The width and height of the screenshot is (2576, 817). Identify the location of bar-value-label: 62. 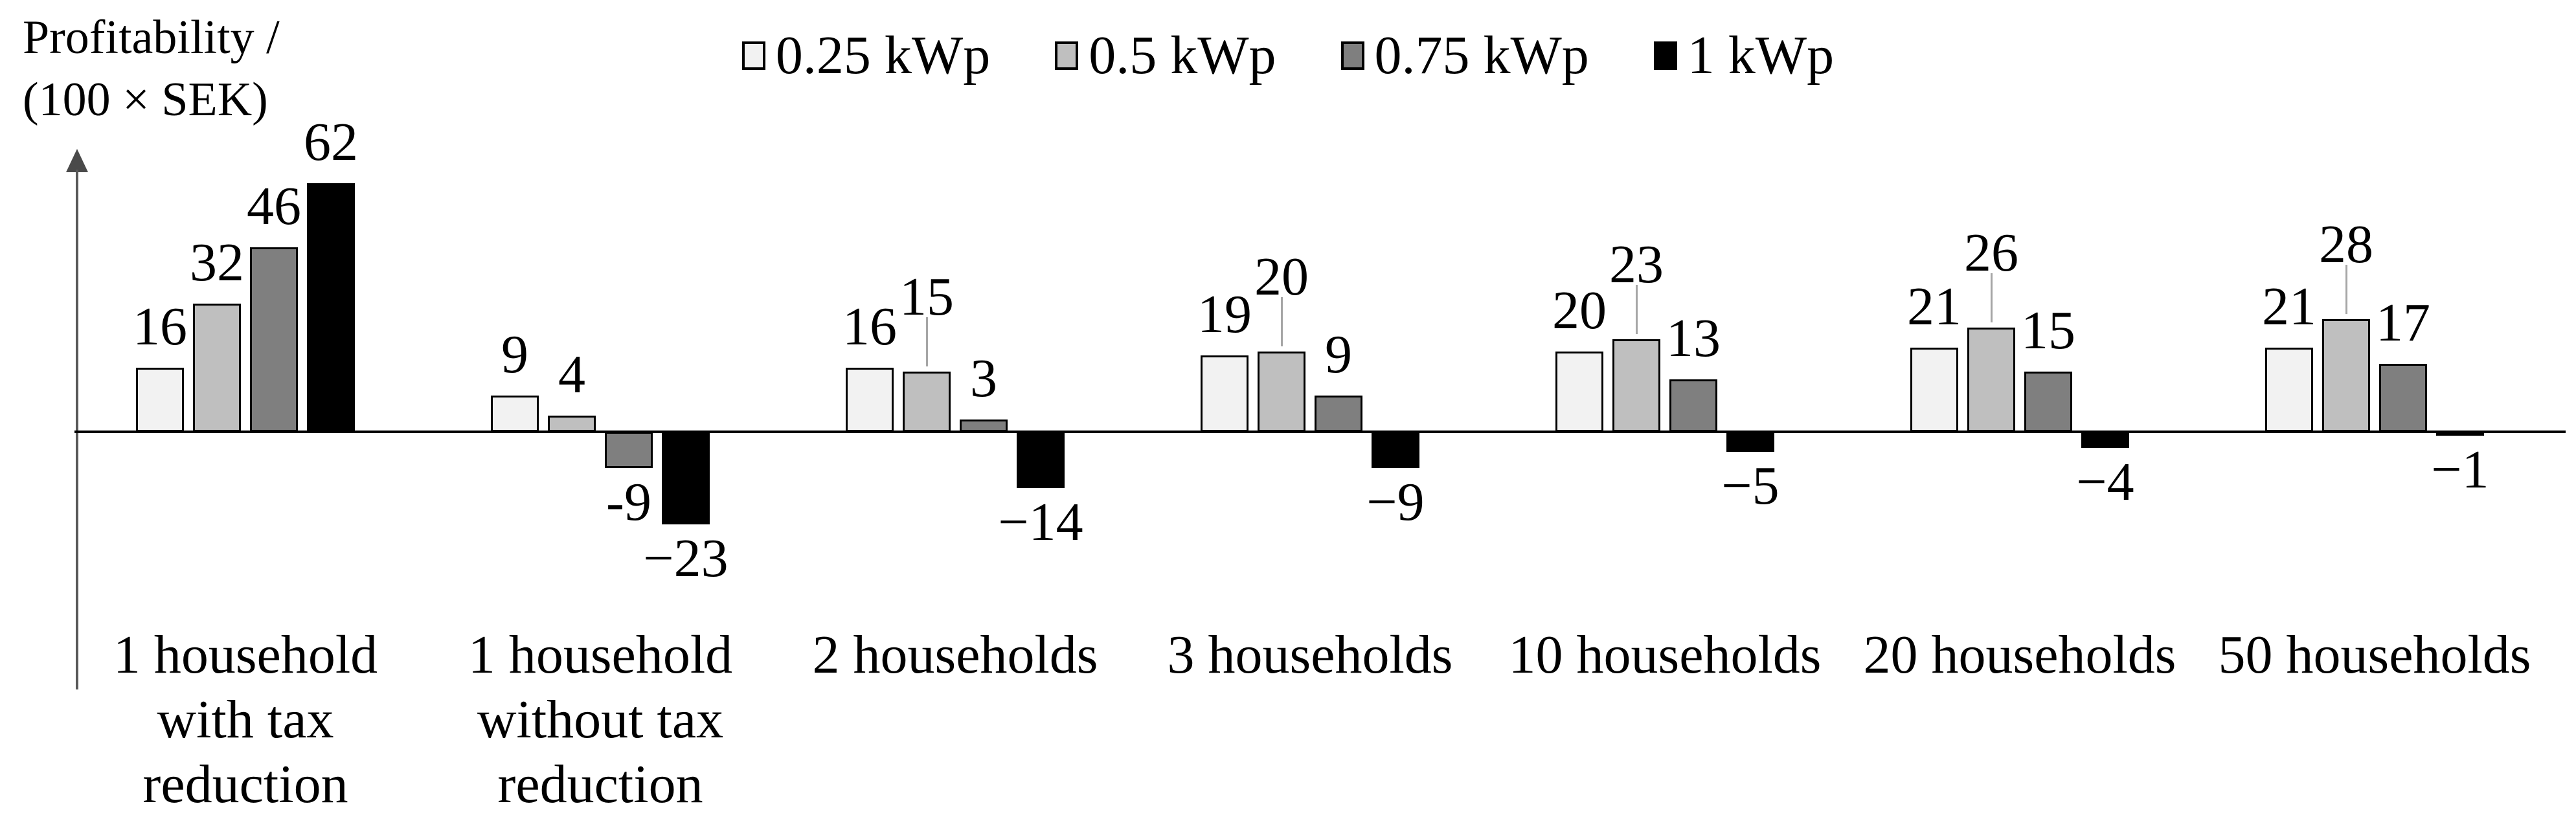
(331, 141).